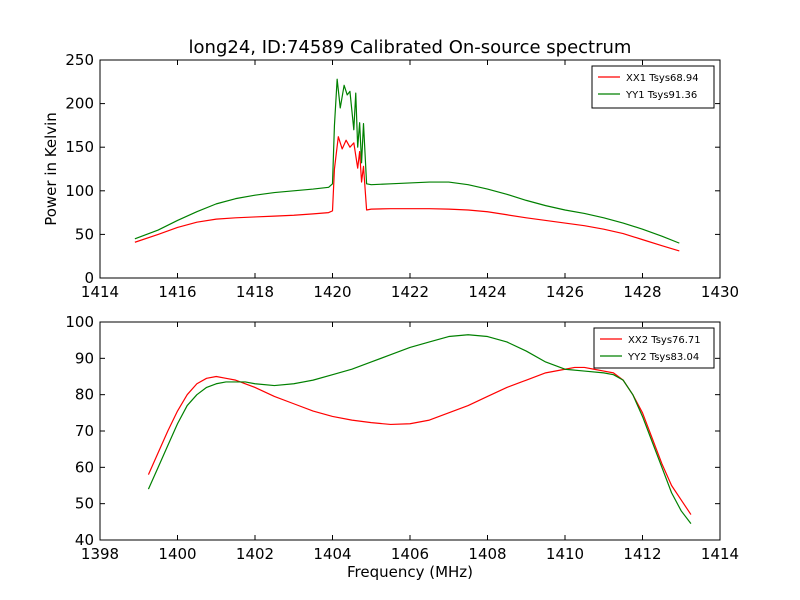  I want to click on y-tick-label: 90, so click(84, 358).